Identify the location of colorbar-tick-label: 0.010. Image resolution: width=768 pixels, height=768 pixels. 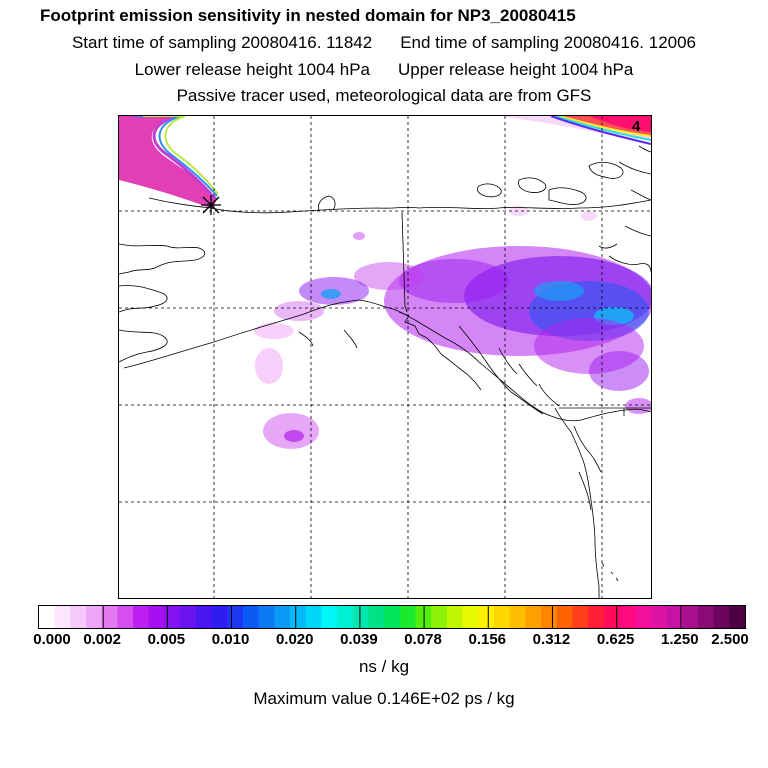
(230, 639).